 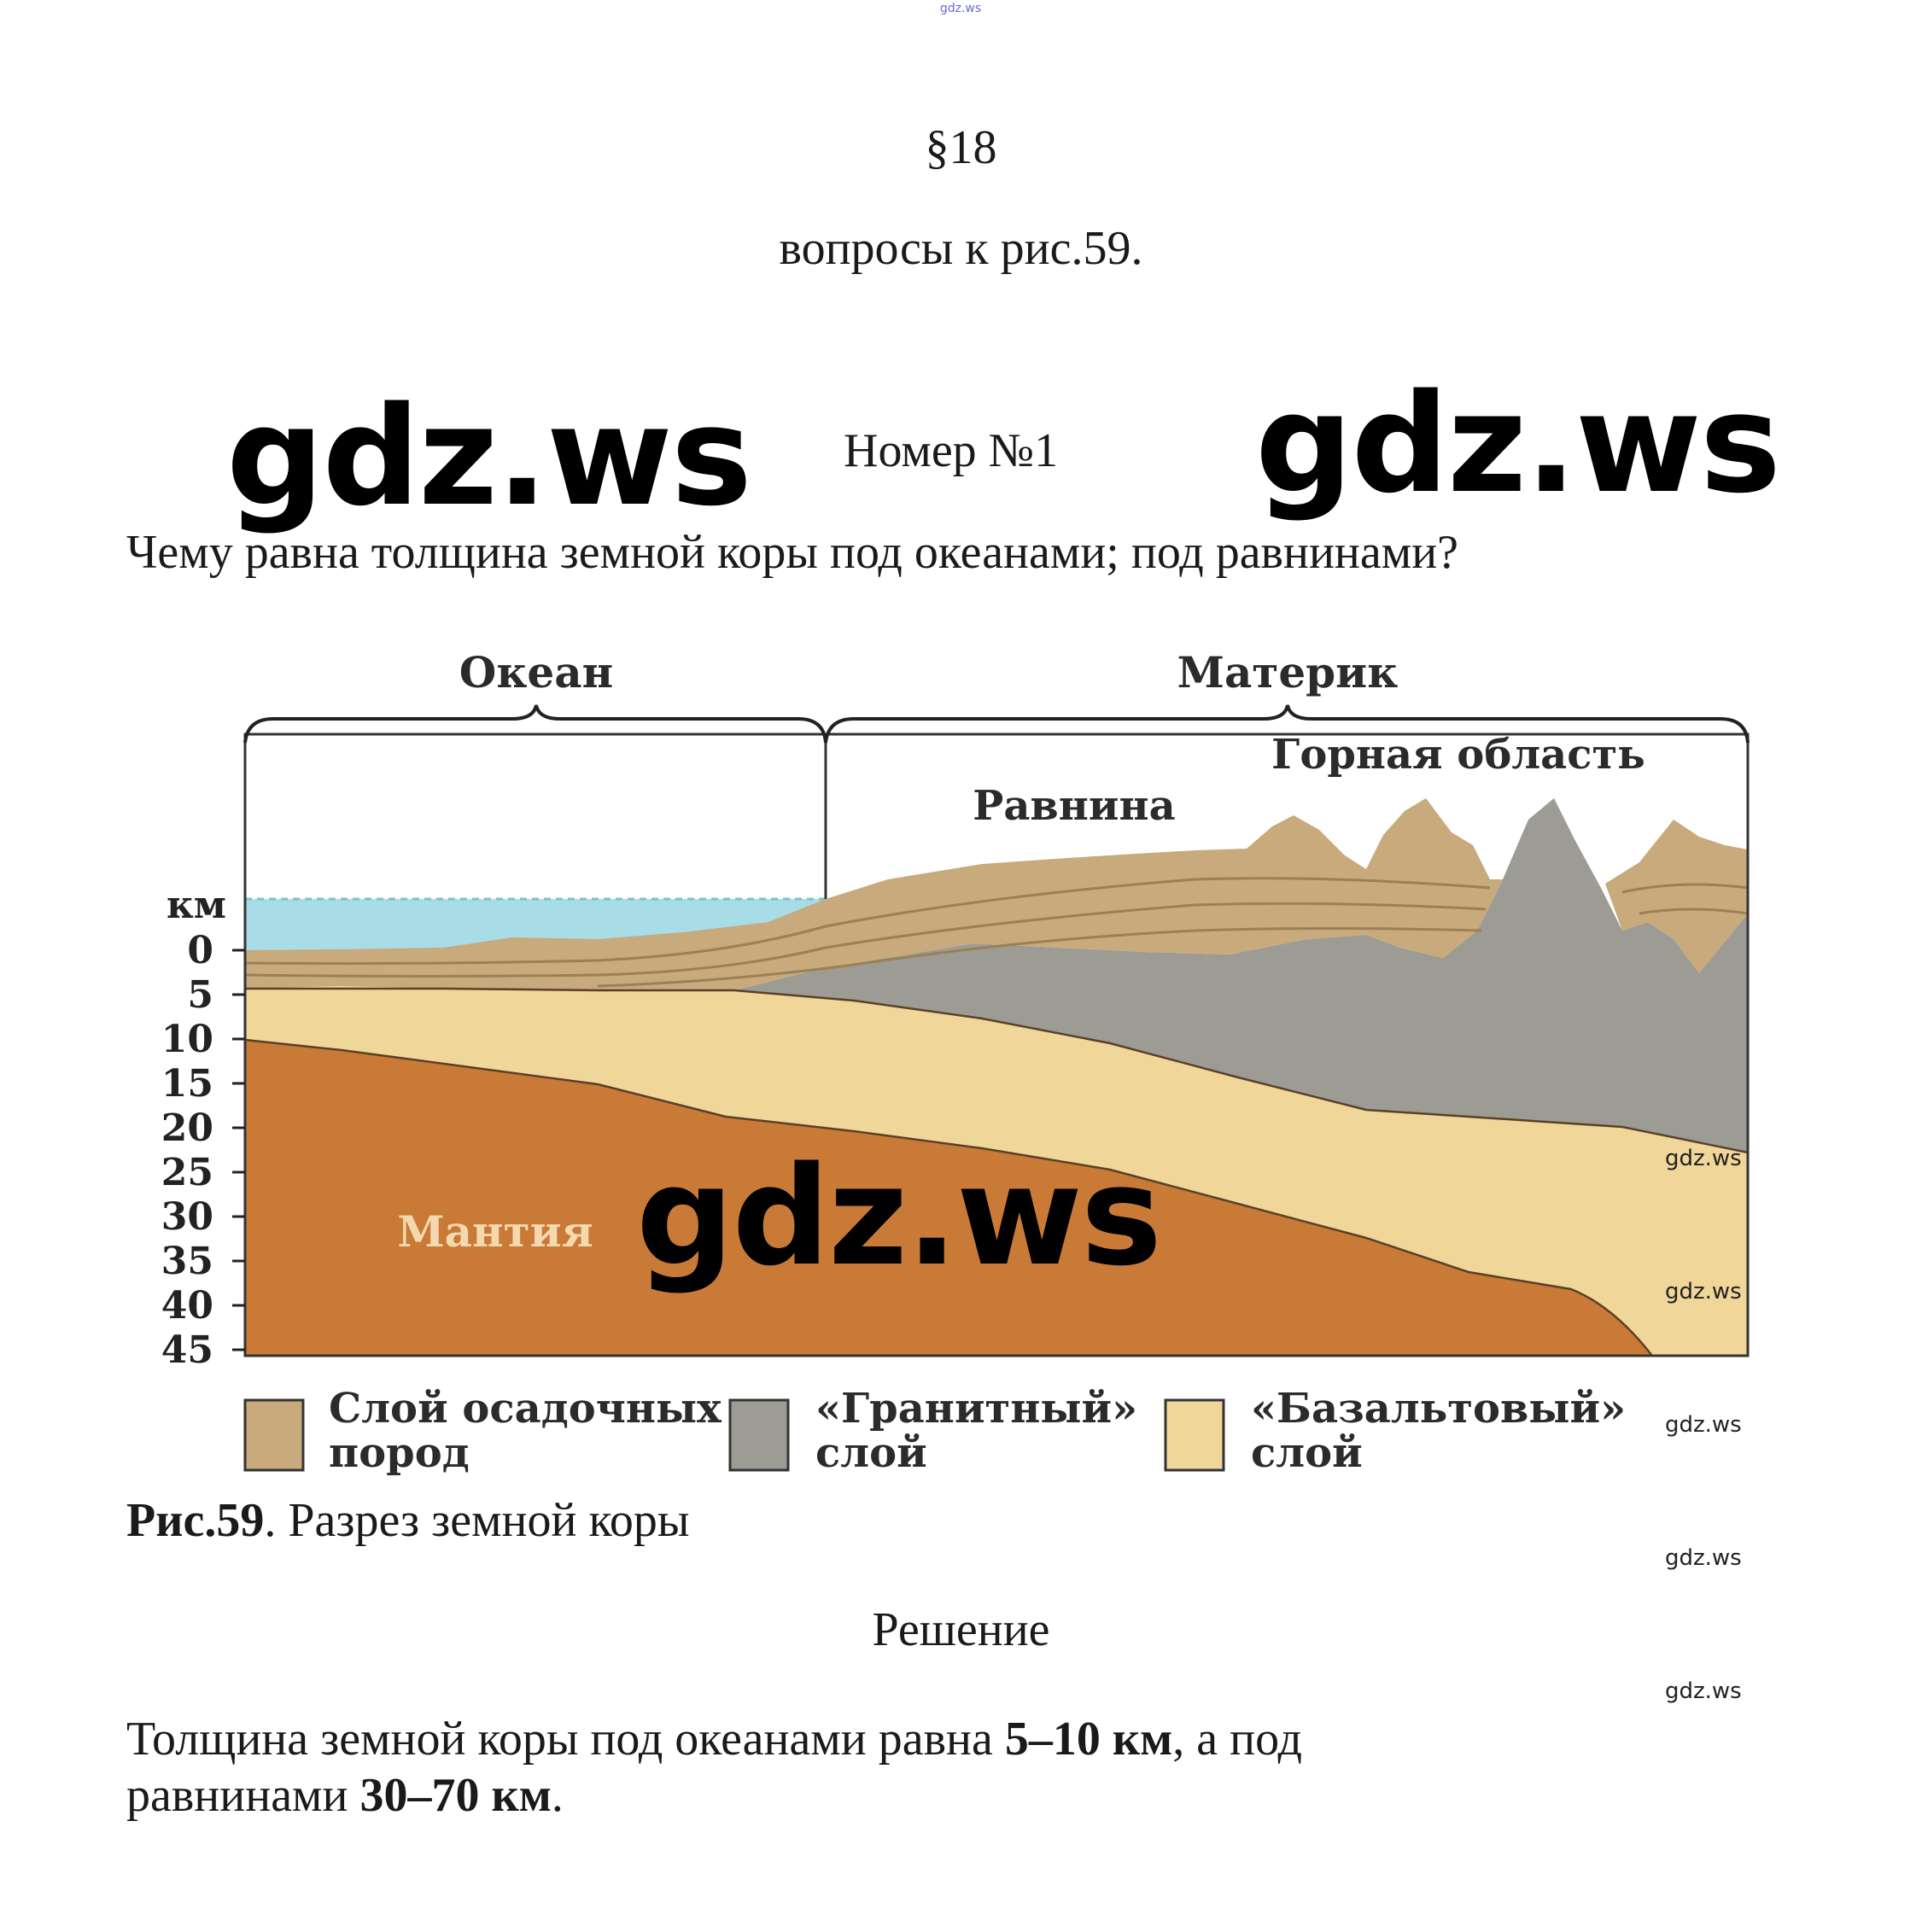 I want to click on continent-brace, so click(x=1287, y=724).